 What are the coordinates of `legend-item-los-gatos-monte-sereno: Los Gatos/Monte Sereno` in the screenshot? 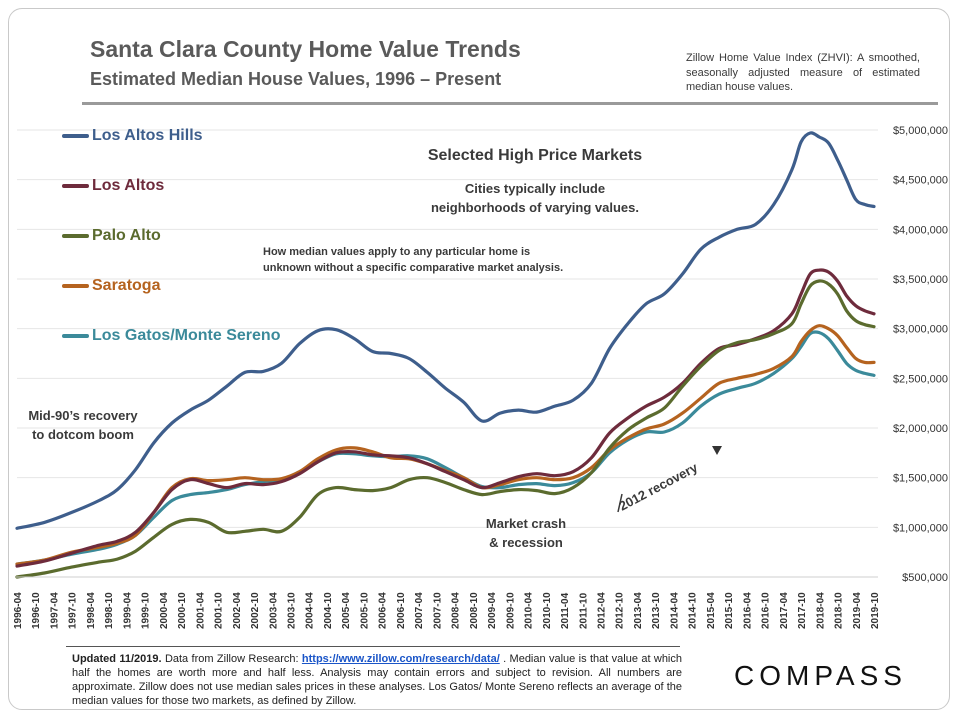 It's located at (171, 336).